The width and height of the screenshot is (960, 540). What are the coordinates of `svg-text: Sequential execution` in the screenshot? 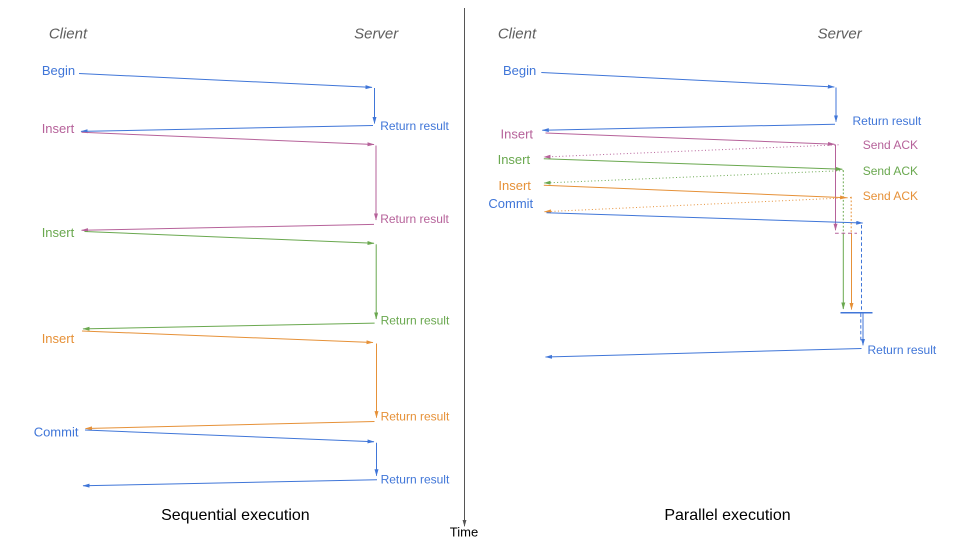 It's located at (235, 515).